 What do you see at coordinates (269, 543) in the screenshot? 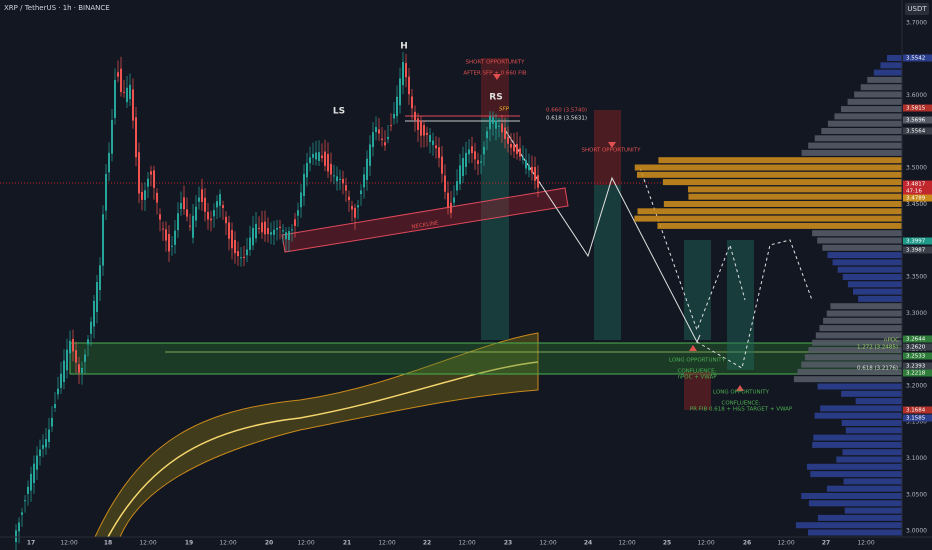
I see `time-tick-label: 20` at bounding box center [269, 543].